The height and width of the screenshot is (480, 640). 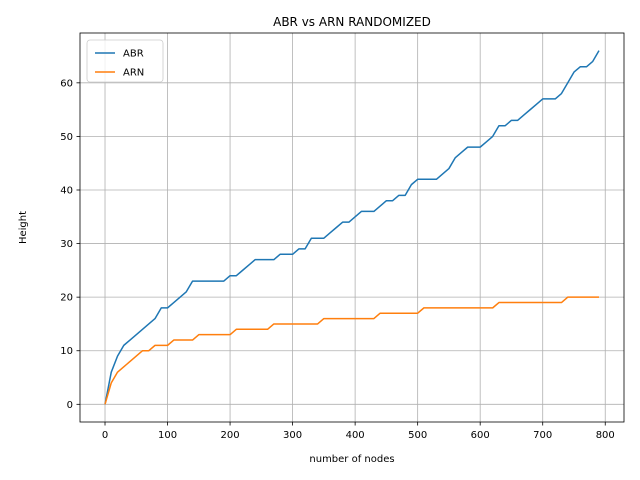 I want to click on y-tick-label: 30, so click(x=66, y=244).